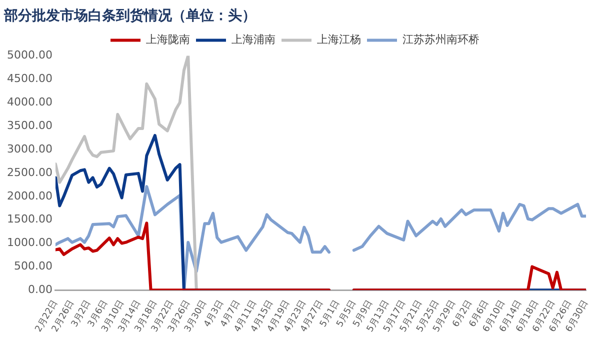 The height and width of the screenshot is (339, 600). I want to click on y-tick-label: 4000.00, so click(29, 102).